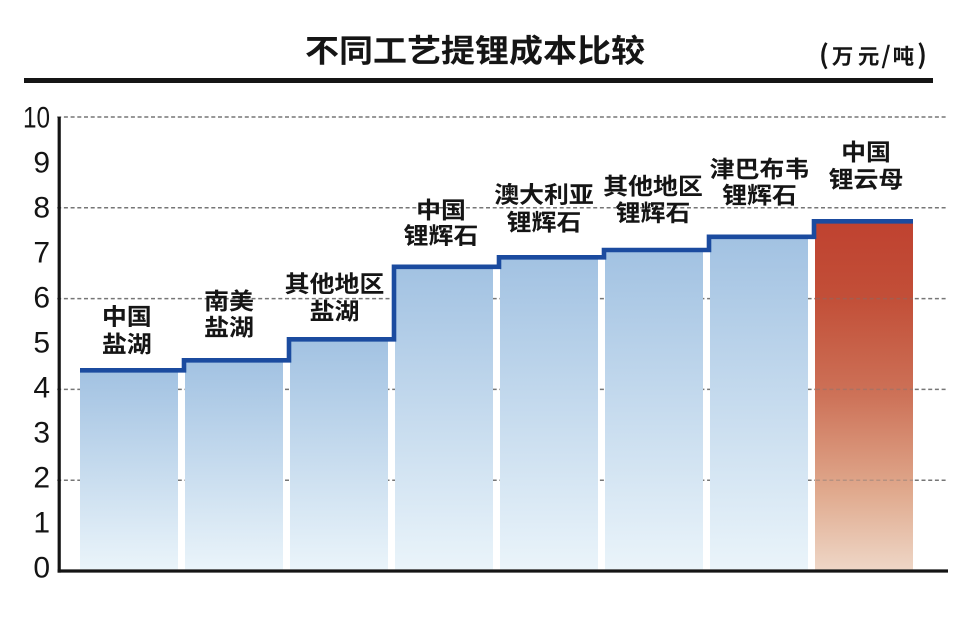 This screenshot has height=619, width=960. What do you see at coordinates (41, 388) in the screenshot?
I see `svg-text: 4` at bounding box center [41, 388].